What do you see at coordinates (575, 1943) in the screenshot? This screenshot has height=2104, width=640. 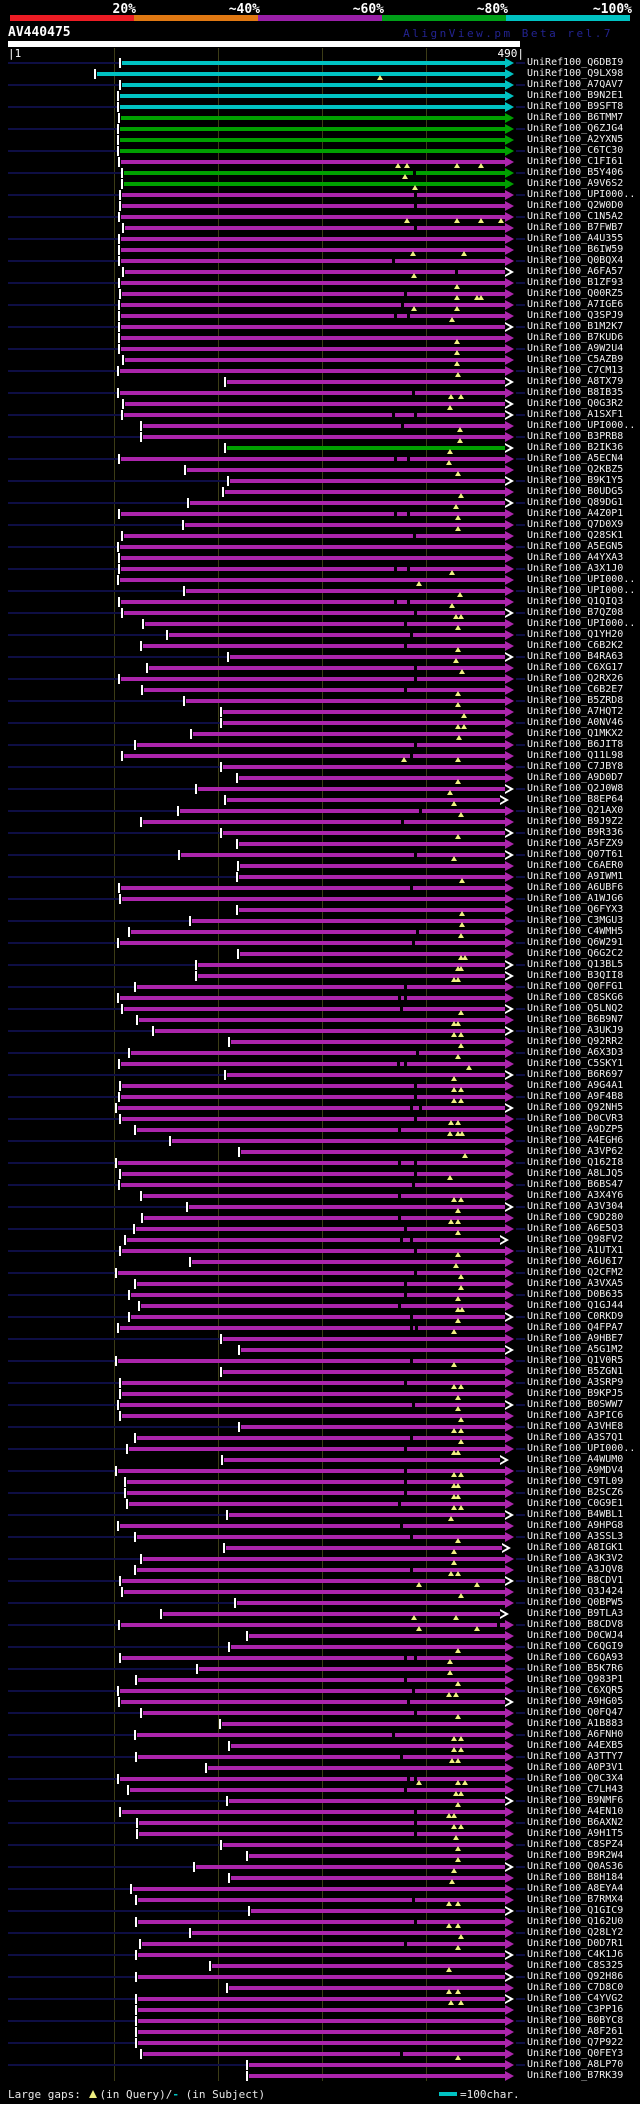 I see `subject-label: UniRef100_D0D7R1` at bounding box center [575, 1943].